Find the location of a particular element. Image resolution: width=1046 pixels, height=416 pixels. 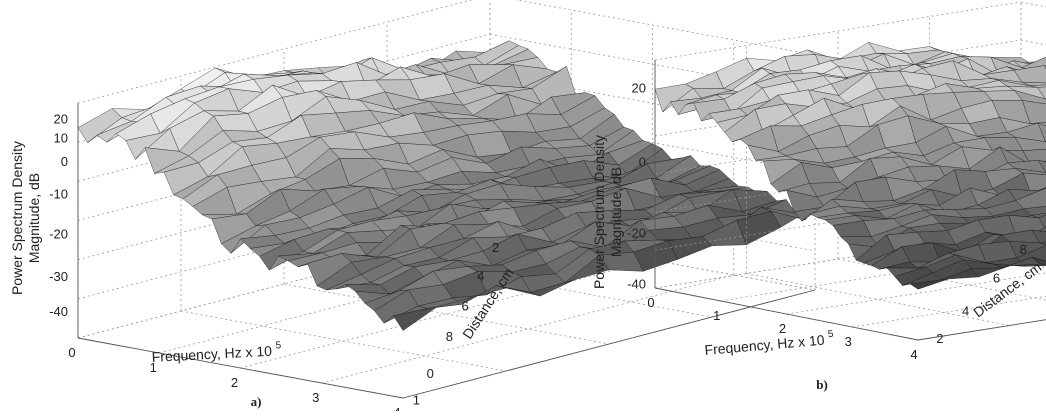

panel-a-xlabel-text: Frequency, Hz x 10 is located at coordinates (211, 354).